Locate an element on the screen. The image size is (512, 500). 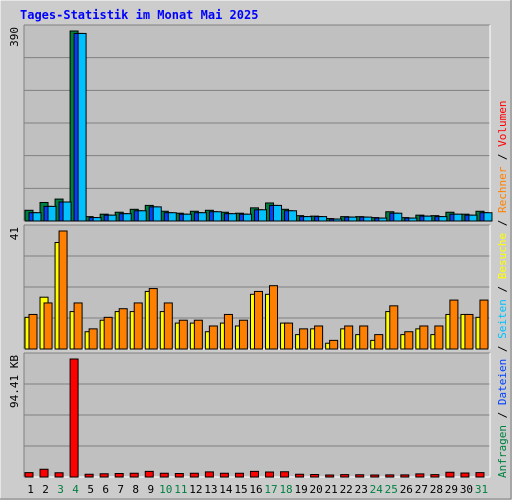
x-tick-day-label: 9 is located at coordinates (150, 489).